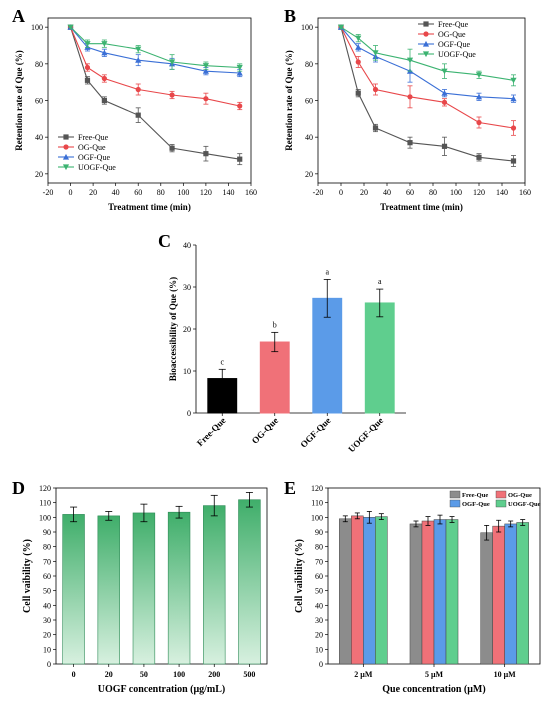  Describe the element at coordinates (387, 192) in the screenshot. I see `x-tick-label: 40` at that location.